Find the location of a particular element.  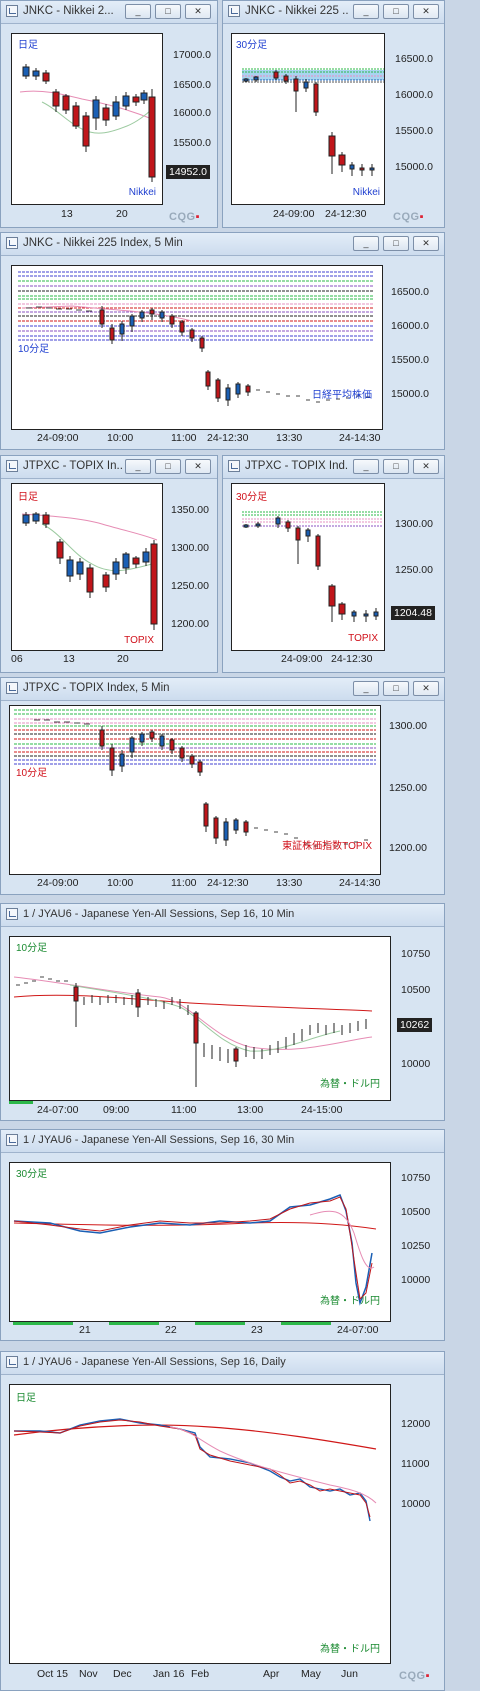

y-tick: 15500.0 is located at coordinates (192, 143).